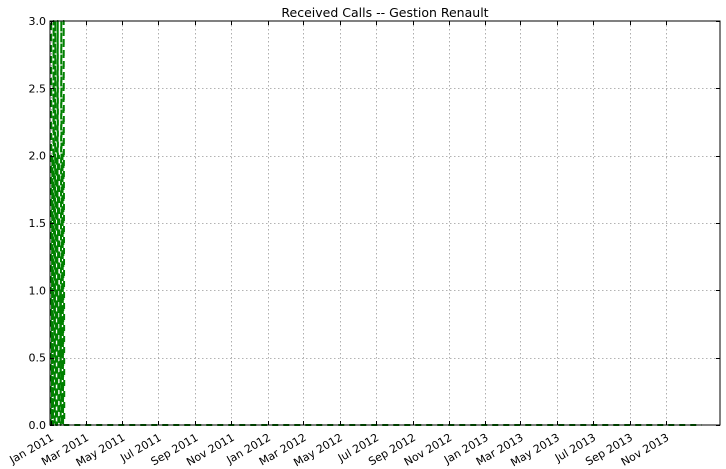 Image resolution: width=726 pixels, height=469 pixels. What do you see at coordinates (38, 358) in the screenshot?
I see `y-tick-label: 0.5` at bounding box center [38, 358].